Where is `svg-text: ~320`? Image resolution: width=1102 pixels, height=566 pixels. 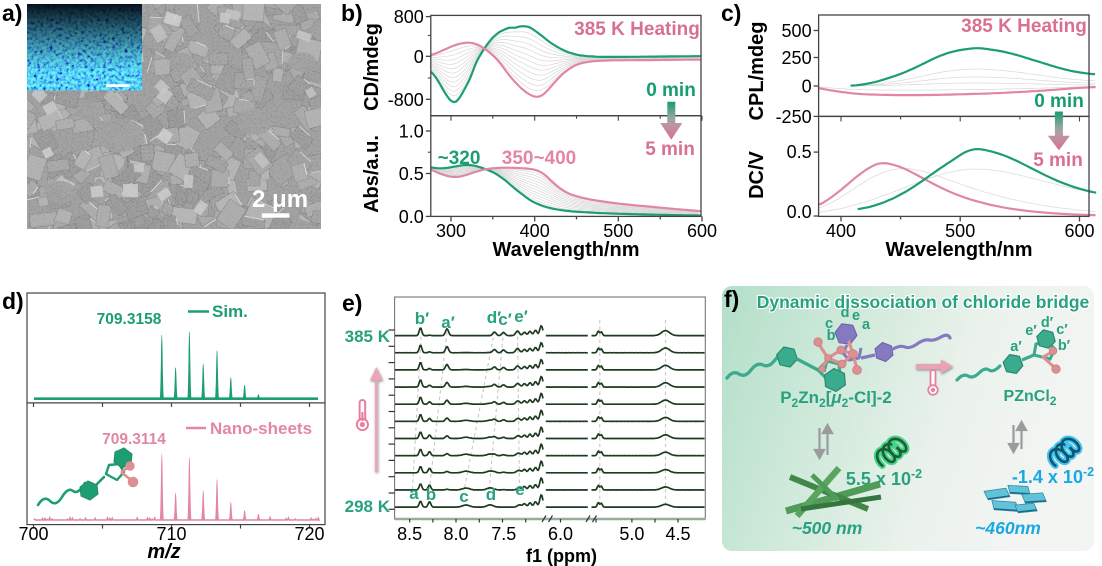
svg-text: ~320 is located at coordinates (459, 158).